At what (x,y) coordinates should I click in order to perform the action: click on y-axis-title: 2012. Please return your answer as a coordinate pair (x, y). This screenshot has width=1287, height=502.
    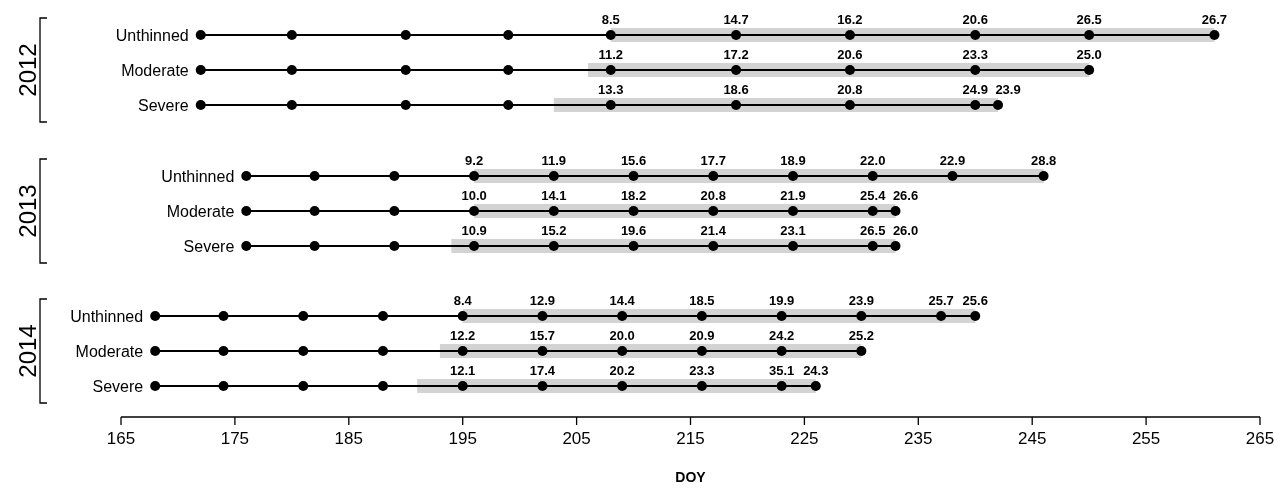
    Looking at the image, I should click on (28, 70).